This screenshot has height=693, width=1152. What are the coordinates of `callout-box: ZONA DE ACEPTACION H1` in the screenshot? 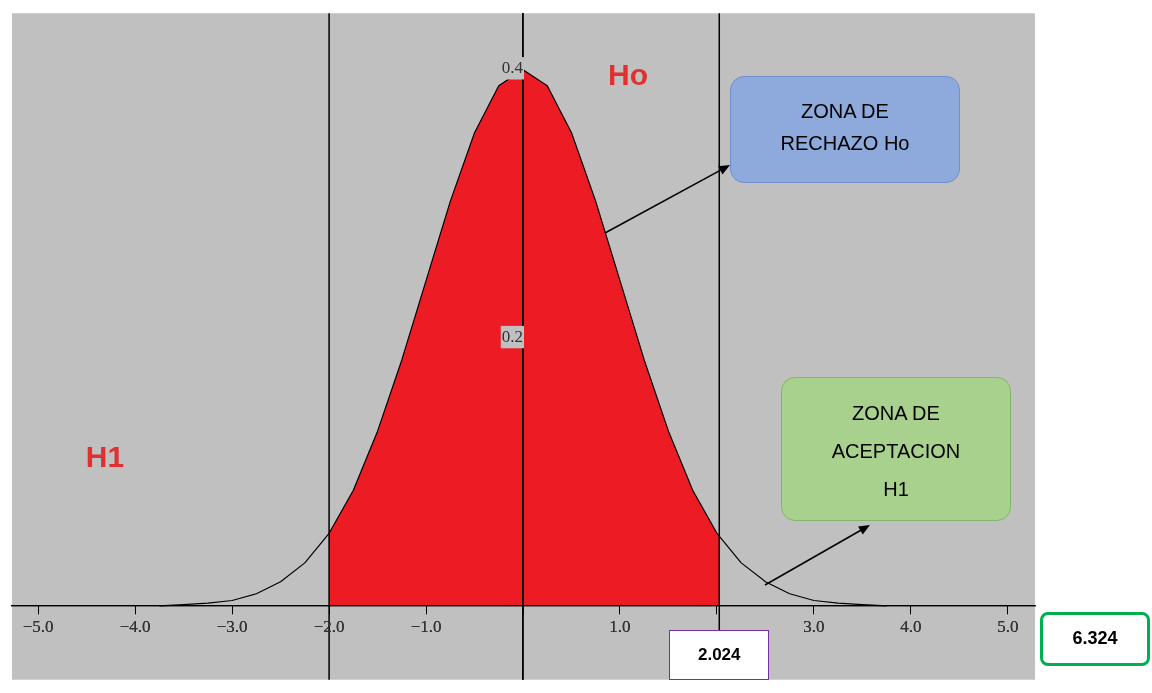 It's located at (896, 449).